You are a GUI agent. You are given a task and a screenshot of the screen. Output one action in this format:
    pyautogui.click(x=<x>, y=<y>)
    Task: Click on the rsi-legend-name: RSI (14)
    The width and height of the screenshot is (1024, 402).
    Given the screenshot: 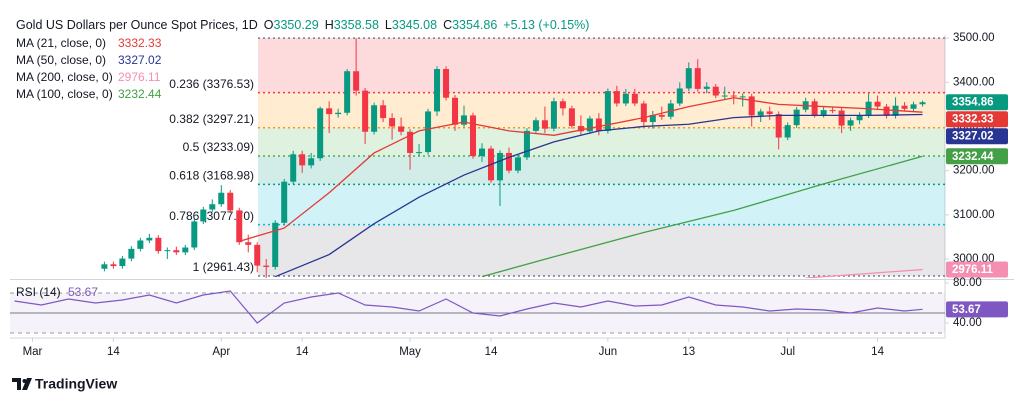 What is the action you would take?
    pyautogui.click(x=38, y=292)
    